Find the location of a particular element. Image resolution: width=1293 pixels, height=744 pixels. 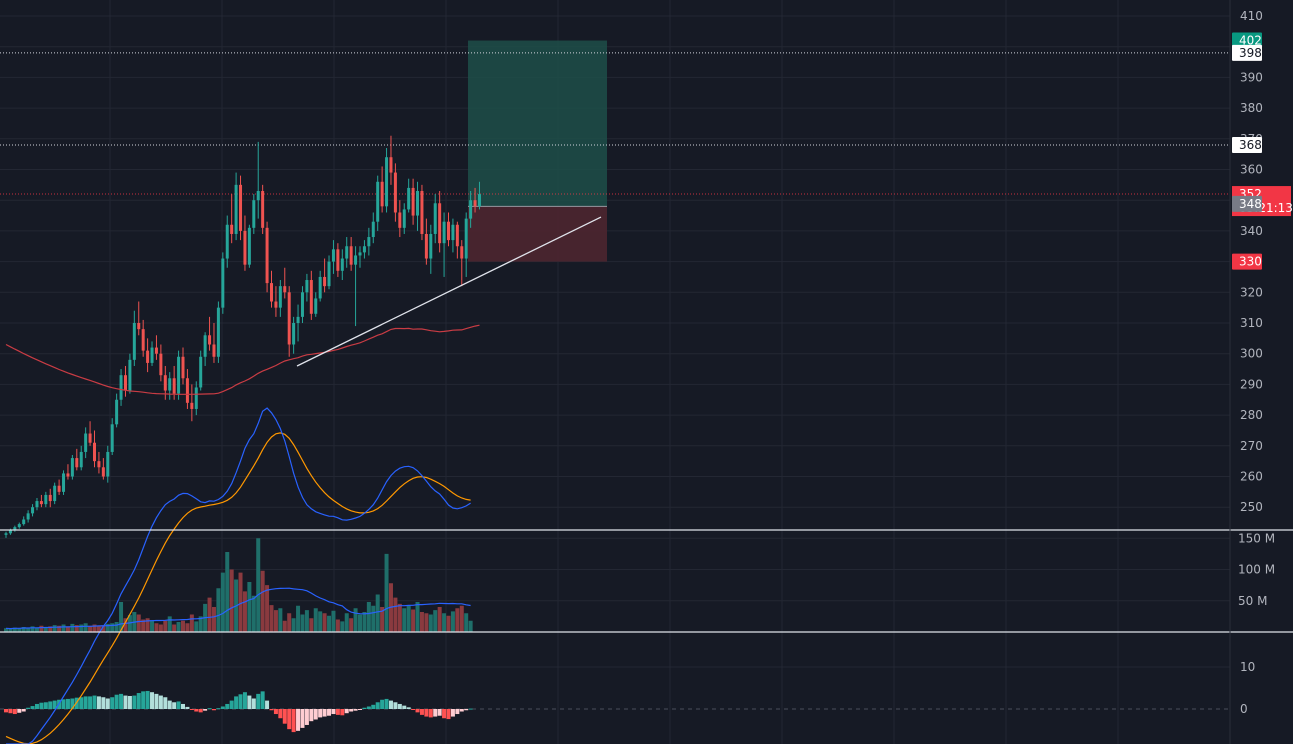

price-tick-label: 360 is located at coordinates (1251, 170).